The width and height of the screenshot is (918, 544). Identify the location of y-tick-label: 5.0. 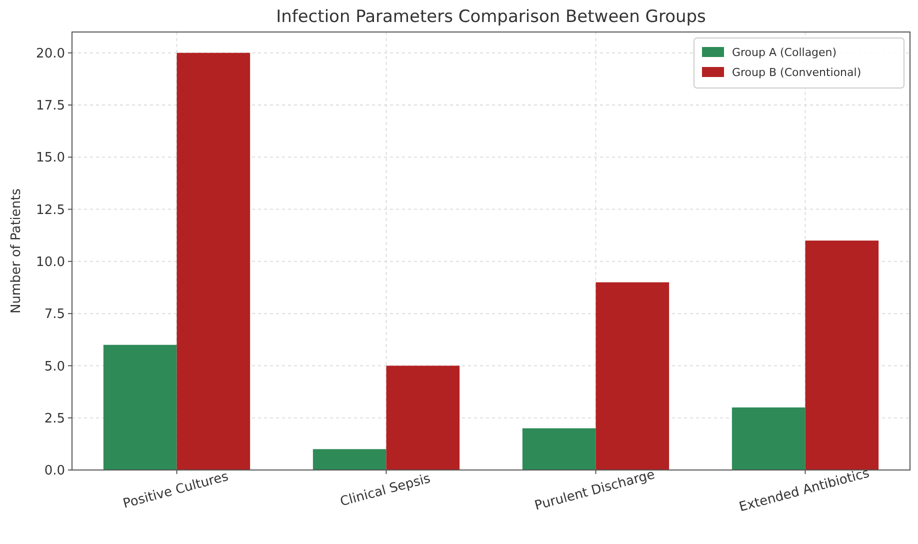
(54, 366).